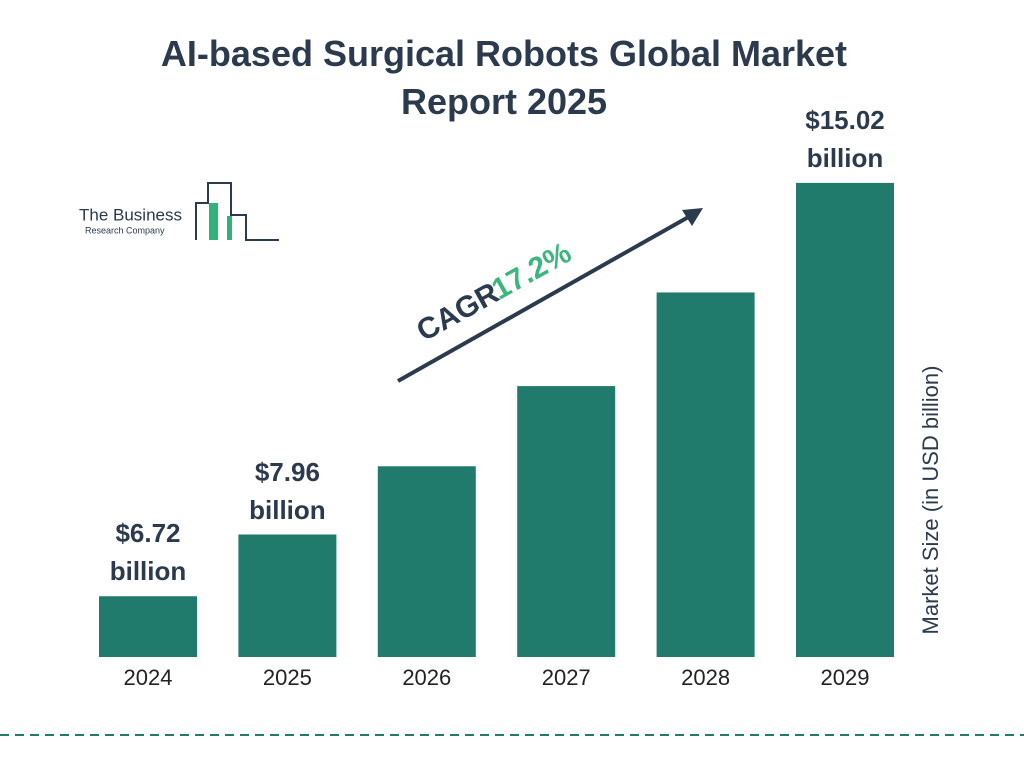 The height and width of the screenshot is (768, 1024). What do you see at coordinates (566, 677) in the screenshot?
I see `x-tick-label: 2027` at bounding box center [566, 677].